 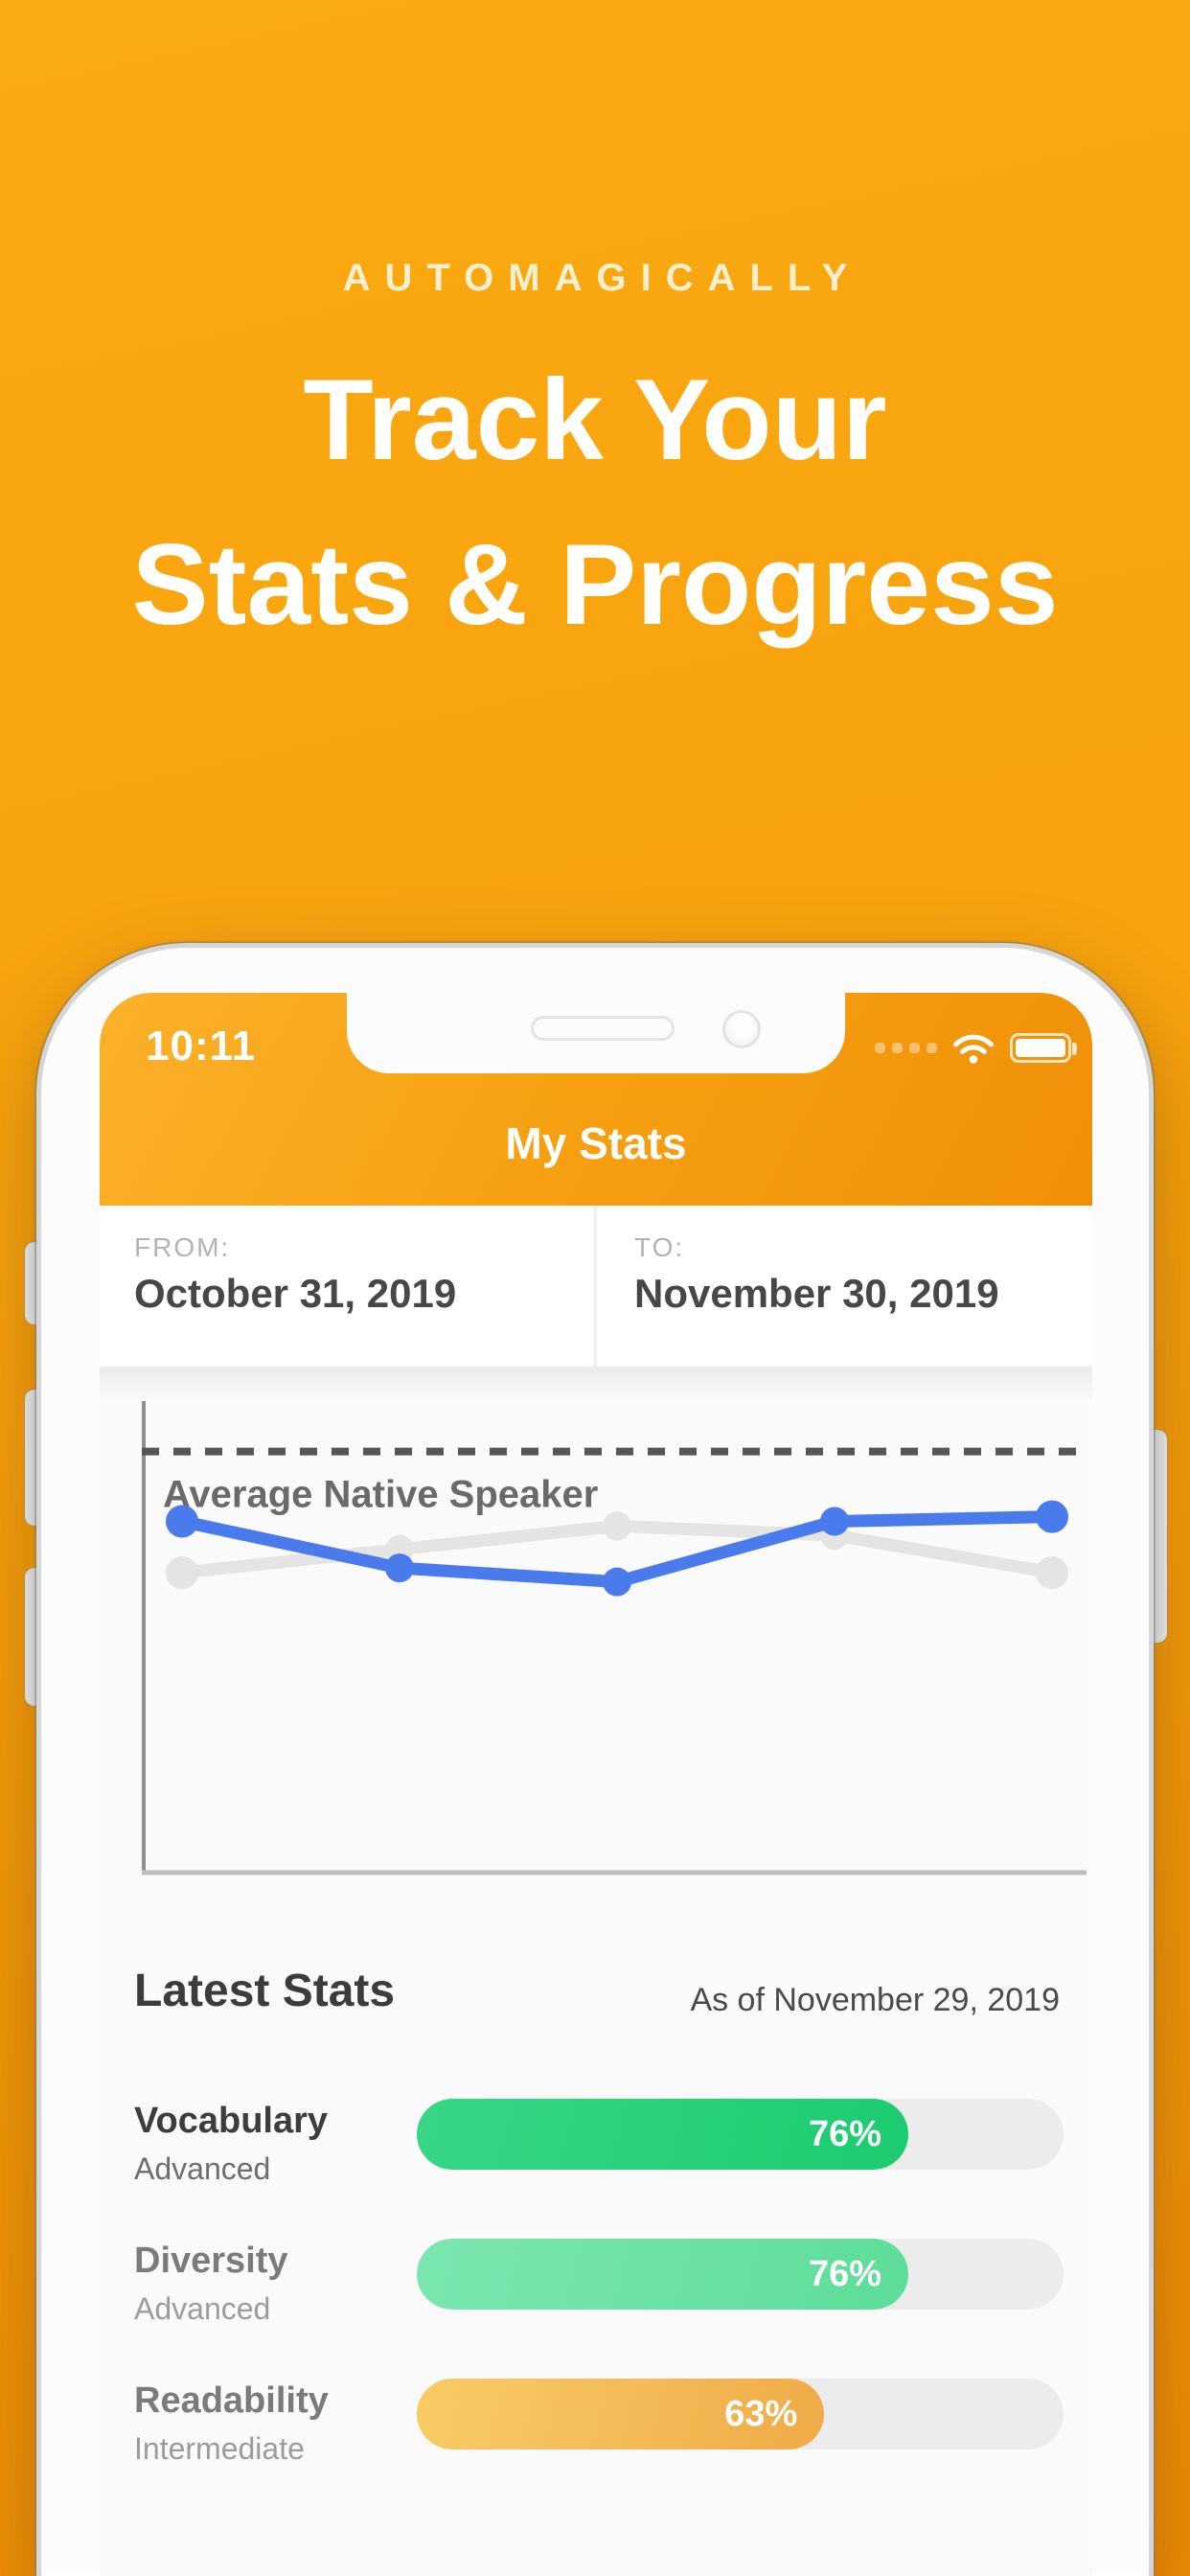 I want to click on hero-title-line-2: Stats & Progress, so click(x=595, y=584).